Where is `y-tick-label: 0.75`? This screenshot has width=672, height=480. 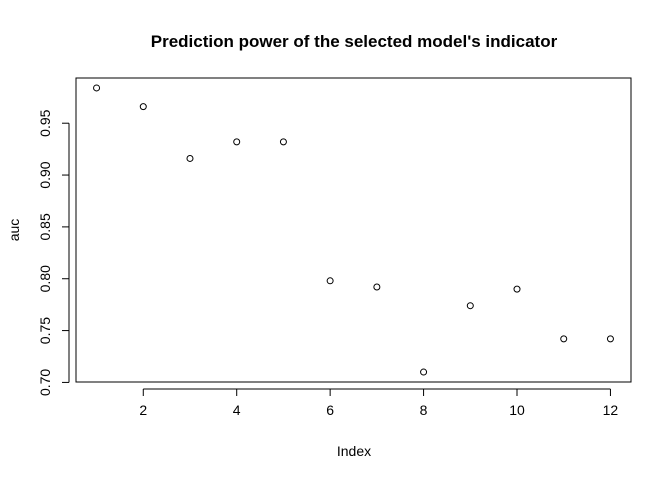 y-tick-label: 0.75 is located at coordinates (45, 330).